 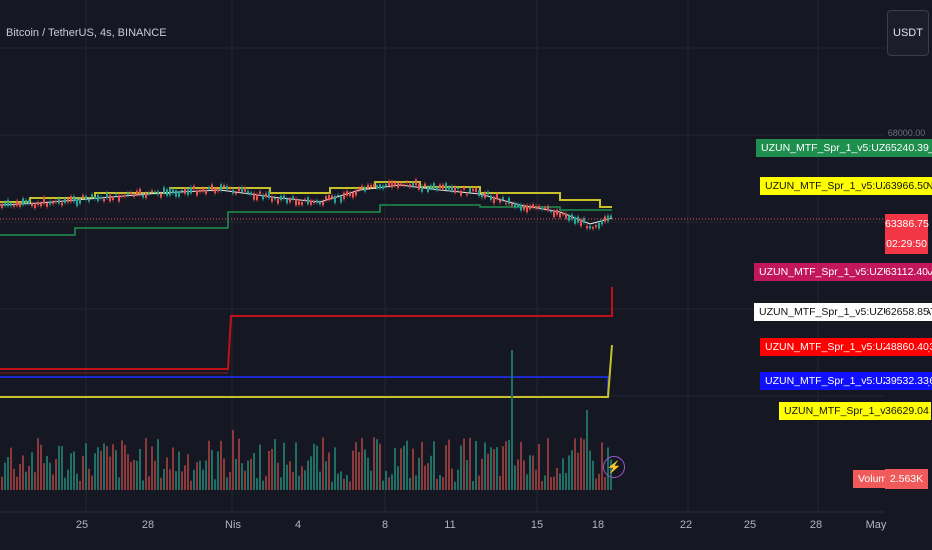 I want to click on lightning-icon: ⚡, so click(x=614, y=467).